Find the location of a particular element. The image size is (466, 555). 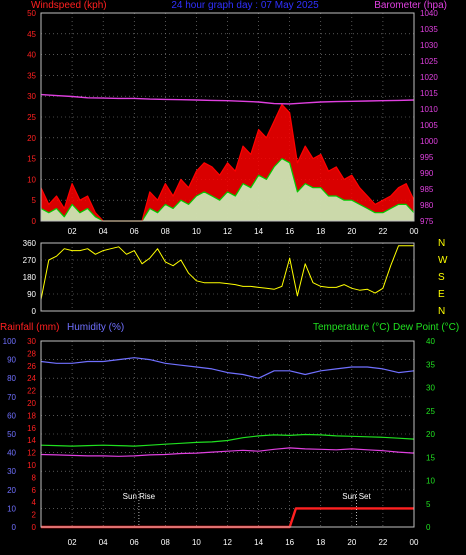

barometer-tick-label: 1015 is located at coordinates (429, 93).